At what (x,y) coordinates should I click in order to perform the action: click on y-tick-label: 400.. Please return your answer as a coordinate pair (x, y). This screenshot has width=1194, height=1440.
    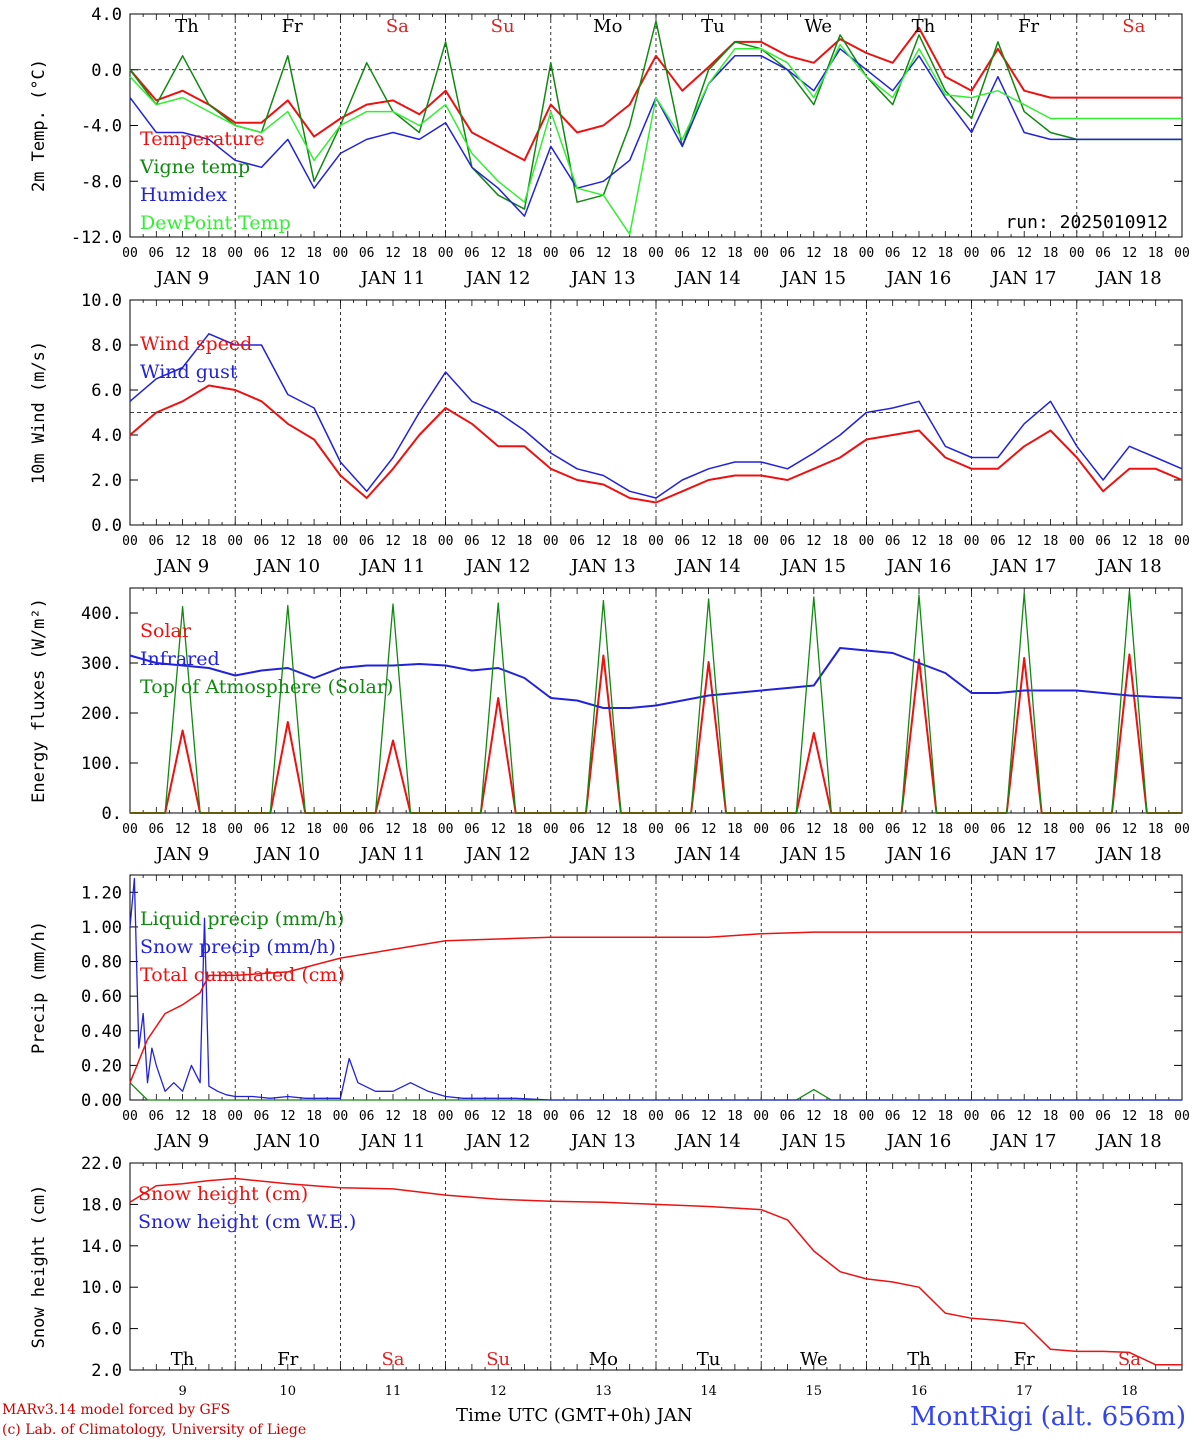
    Looking at the image, I should click on (101, 614).